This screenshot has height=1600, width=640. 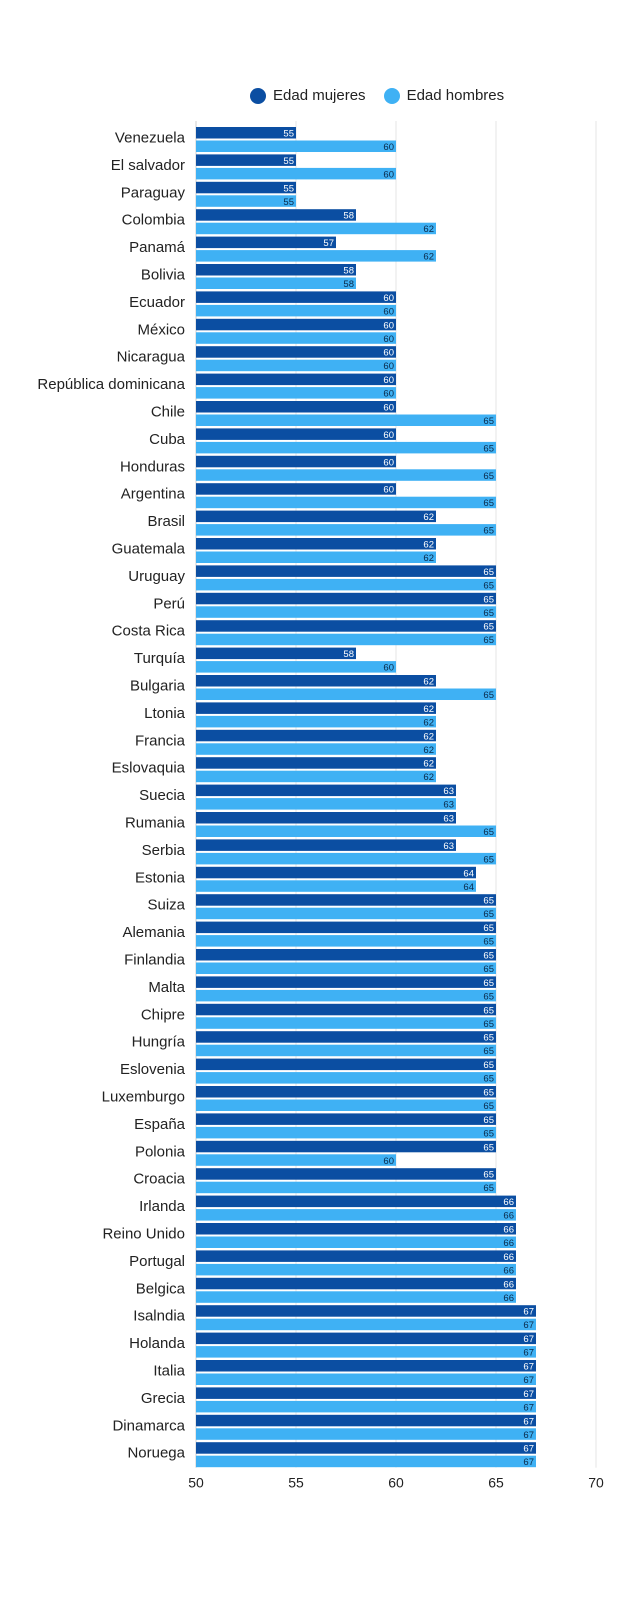 I want to click on data-label-hombres: 62, so click(x=428, y=558).